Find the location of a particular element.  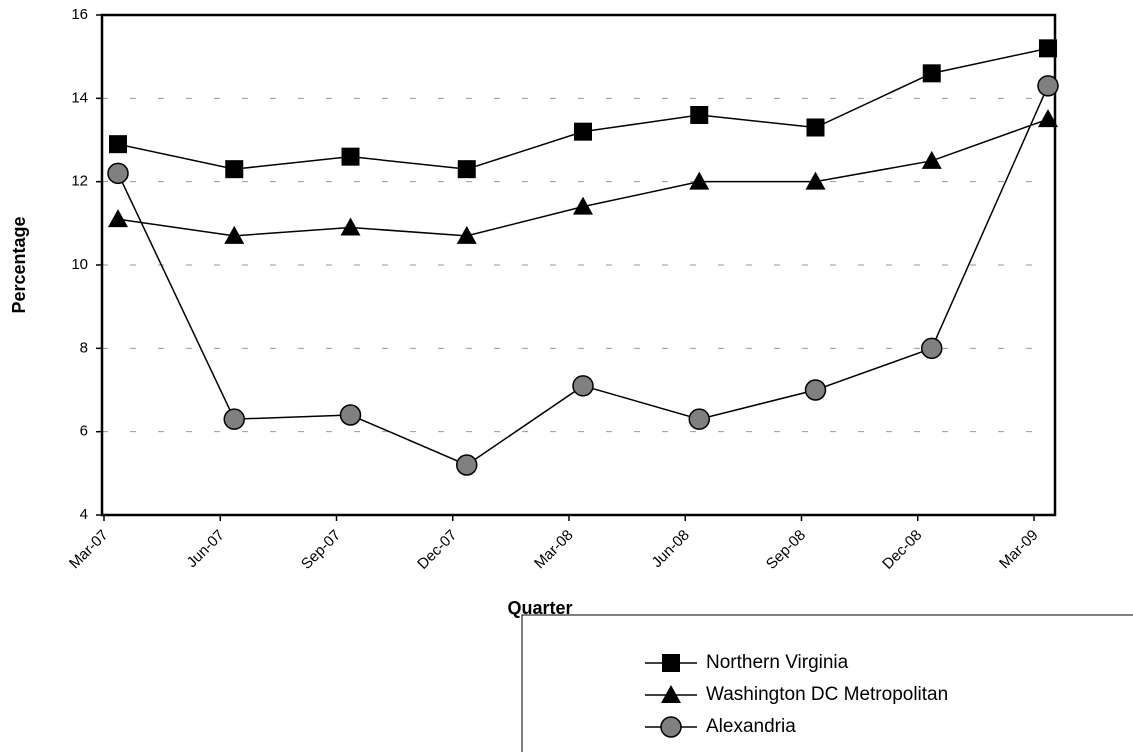

x-tick-label: Jun-08 is located at coordinates (670, 549).